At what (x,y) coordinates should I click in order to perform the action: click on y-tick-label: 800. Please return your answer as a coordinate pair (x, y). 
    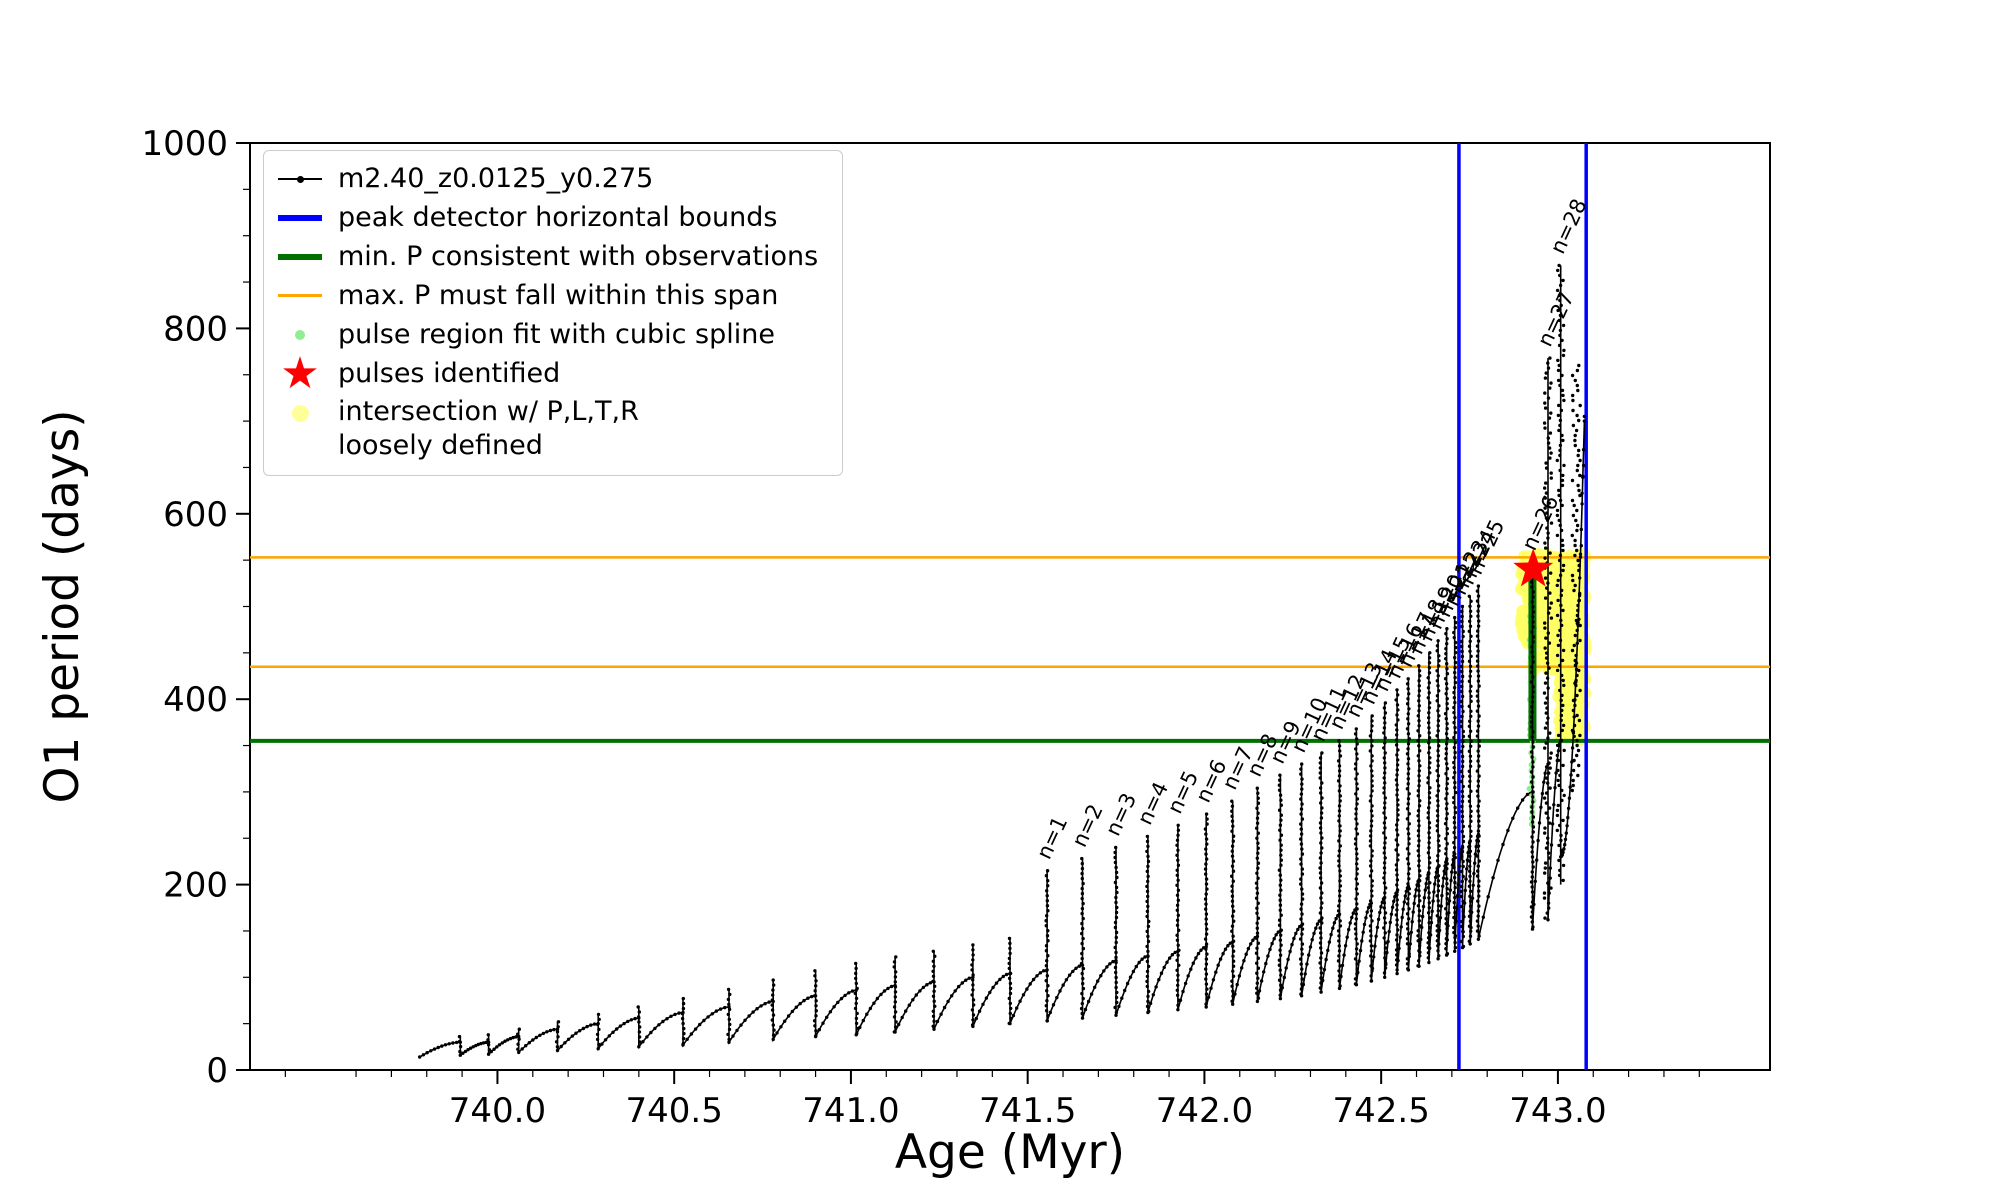
    Looking at the image, I should click on (195, 329).